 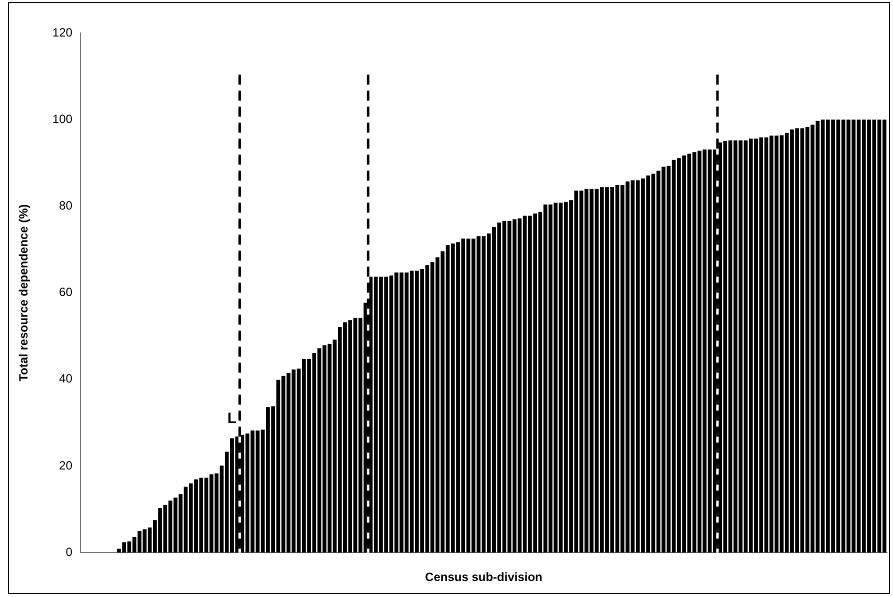 What do you see at coordinates (23, 293) in the screenshot?
I see `y-axis-title: Total resource dependence (%)` at bounding box center [23, 293].